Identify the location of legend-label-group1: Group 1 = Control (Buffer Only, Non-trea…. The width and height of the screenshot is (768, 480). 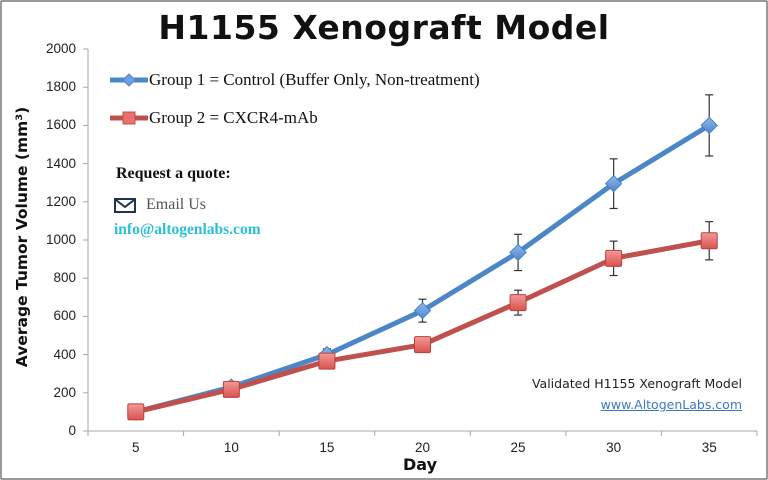
(314, 79).